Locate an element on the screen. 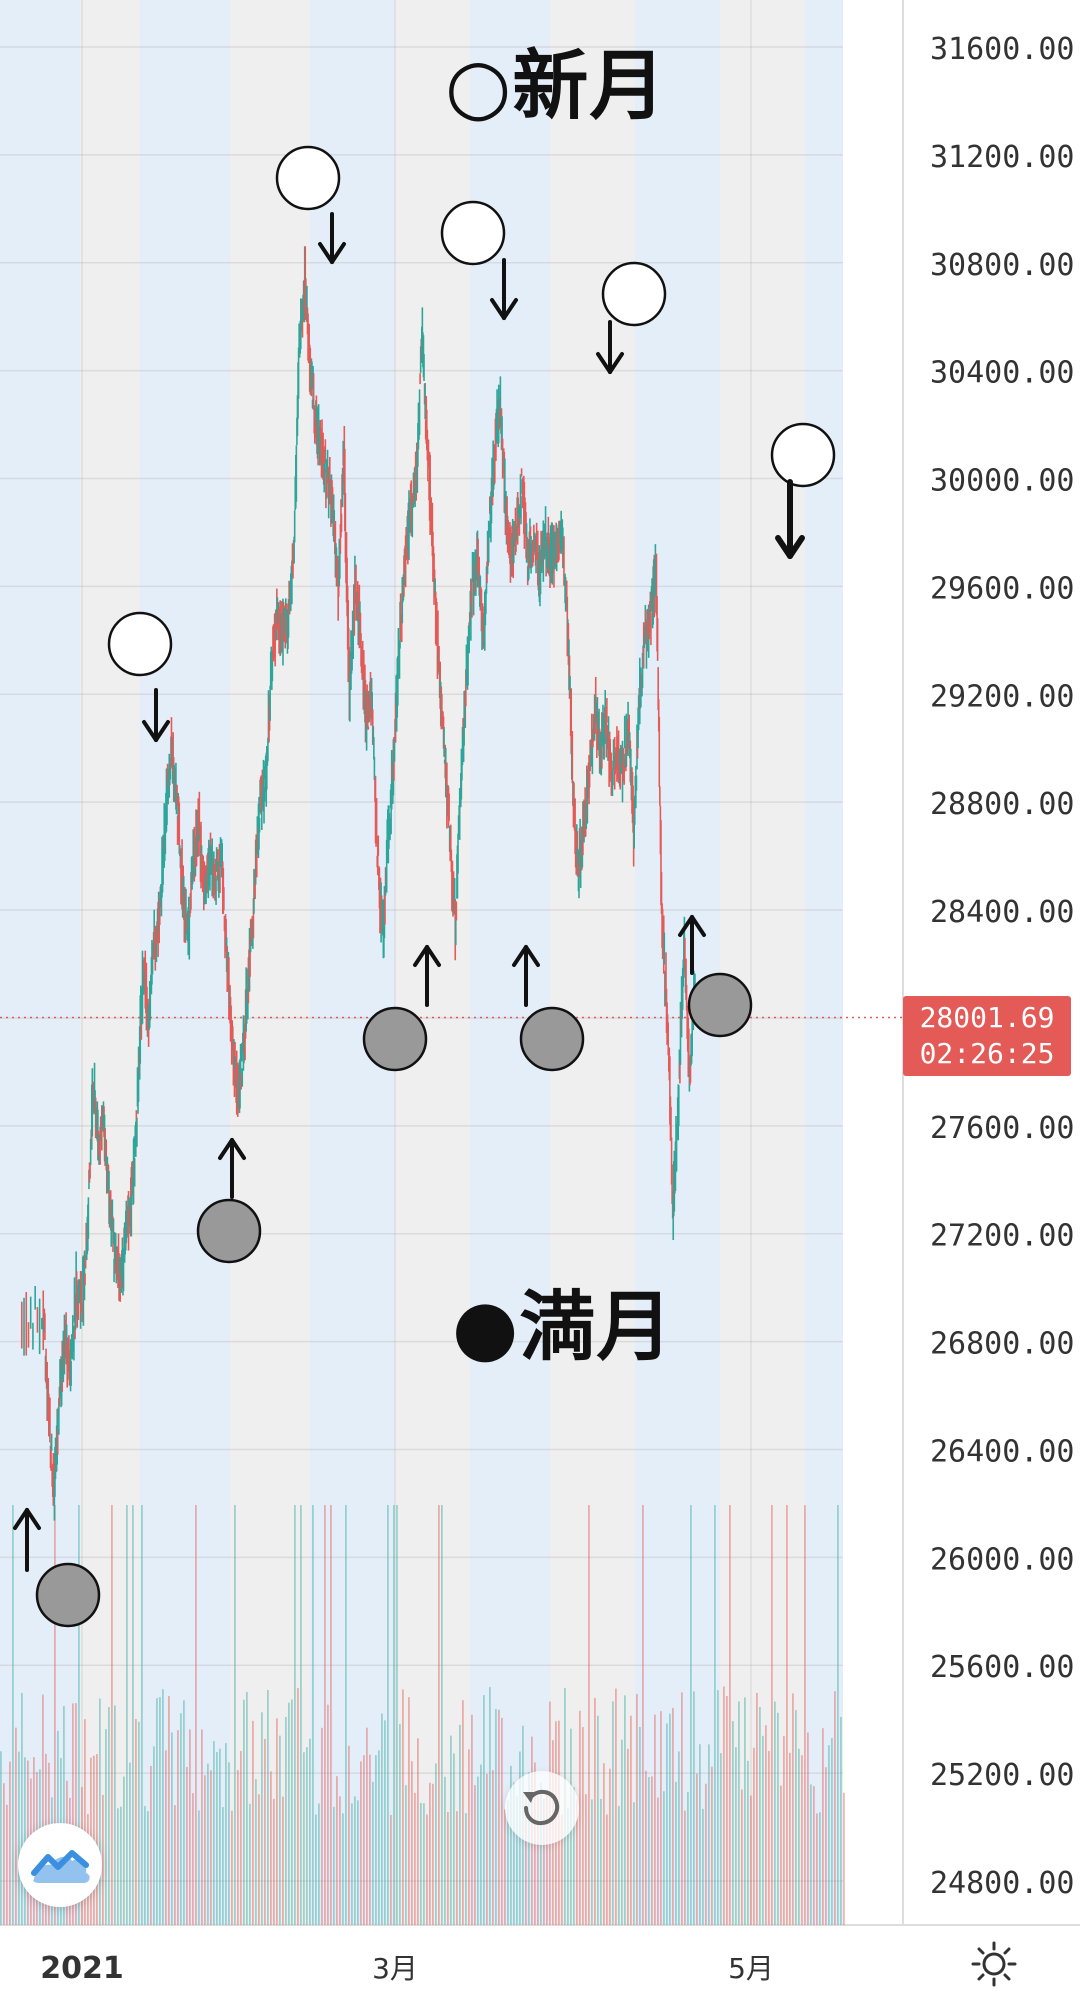  tradingview-cloud-icon is located at coordinates (60, 1865).